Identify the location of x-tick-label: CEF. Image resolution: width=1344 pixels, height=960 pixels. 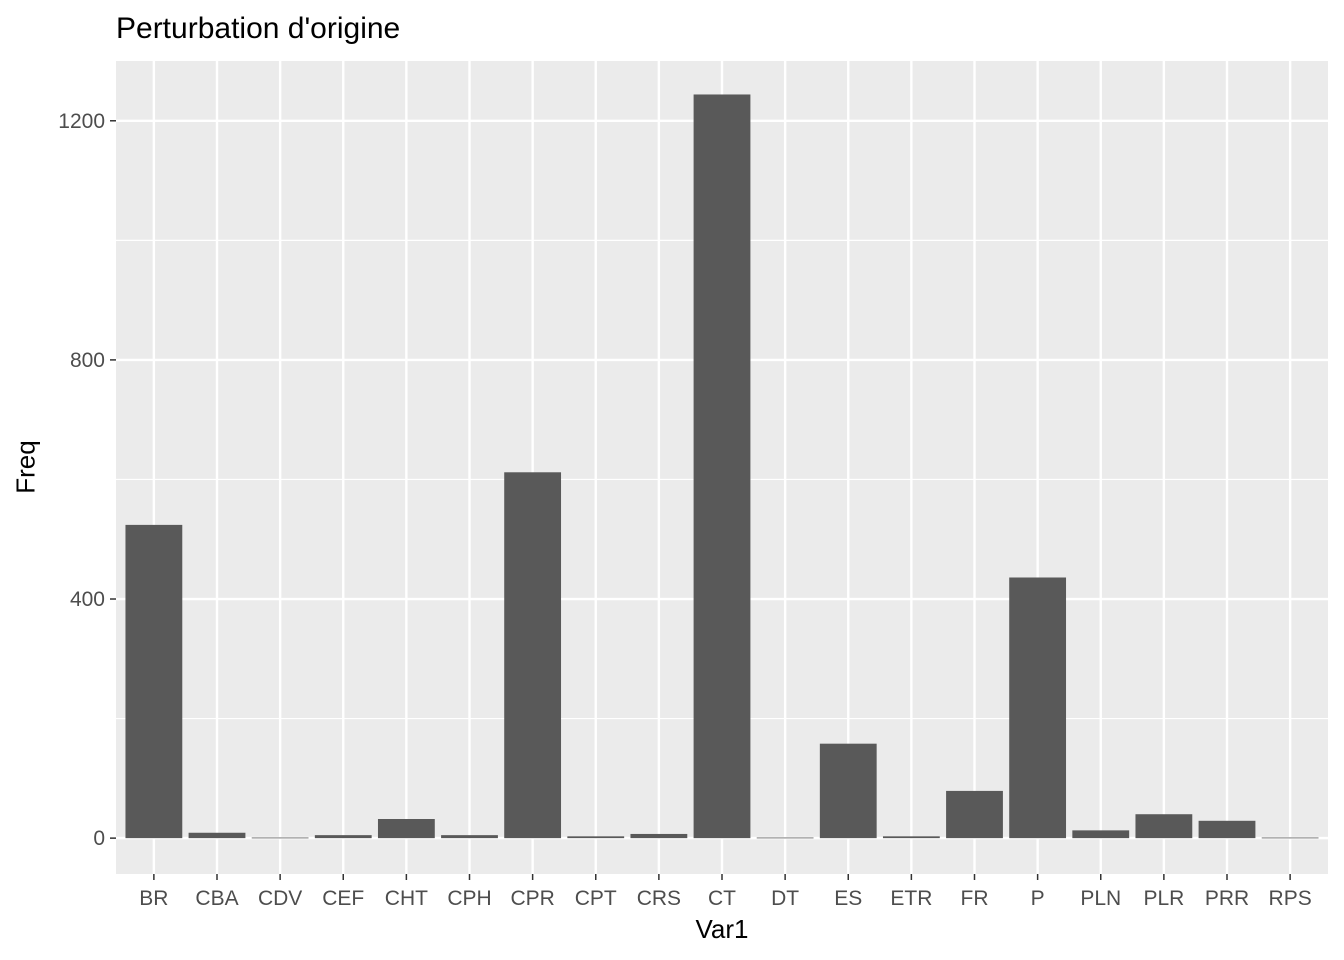
(343, 898).